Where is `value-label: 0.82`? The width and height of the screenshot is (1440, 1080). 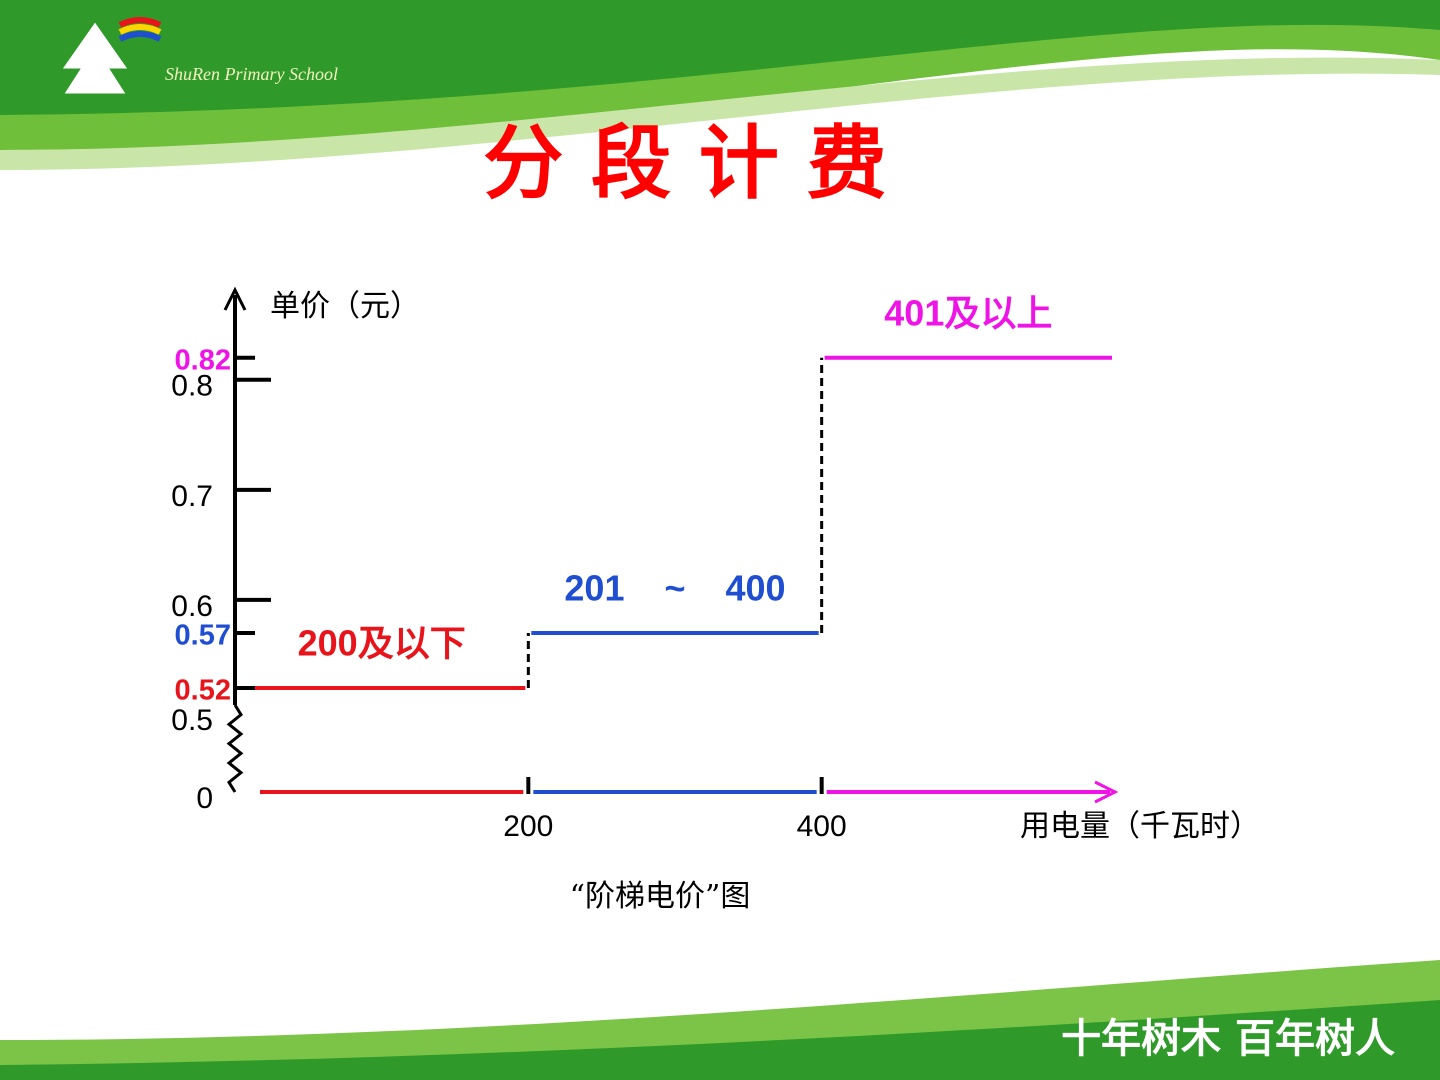 value-label: 0.82 is located at coordinates (203, 360).